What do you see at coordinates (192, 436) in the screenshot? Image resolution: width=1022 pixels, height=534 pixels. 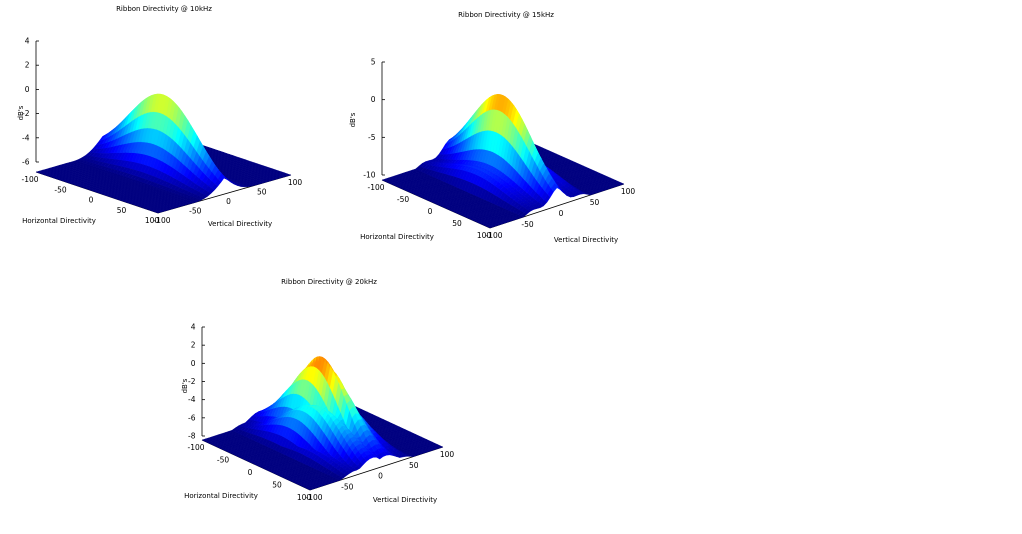 I see `z-tick-label: -8` at bounding box center [192, 436].